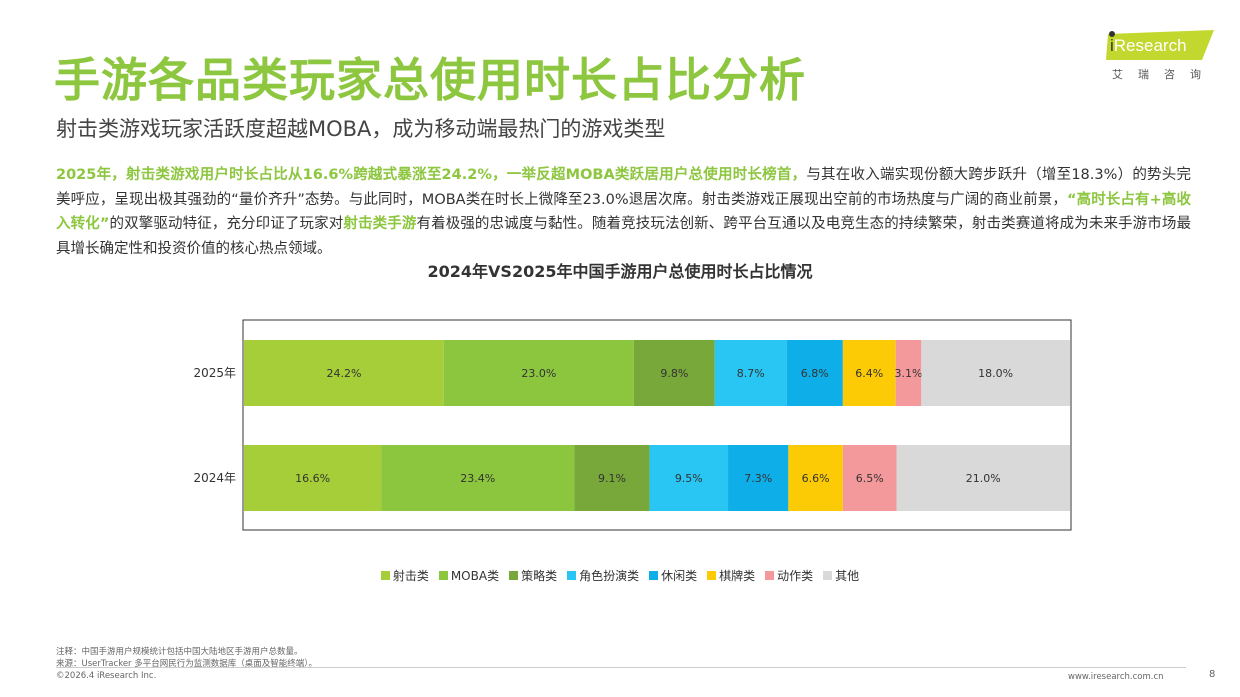  What do you see at coordinates (430, 80) in the screenshot?
I see `page-title: 手游各品类玩家总使用时长占比分析` at bounding box center [430, 80].